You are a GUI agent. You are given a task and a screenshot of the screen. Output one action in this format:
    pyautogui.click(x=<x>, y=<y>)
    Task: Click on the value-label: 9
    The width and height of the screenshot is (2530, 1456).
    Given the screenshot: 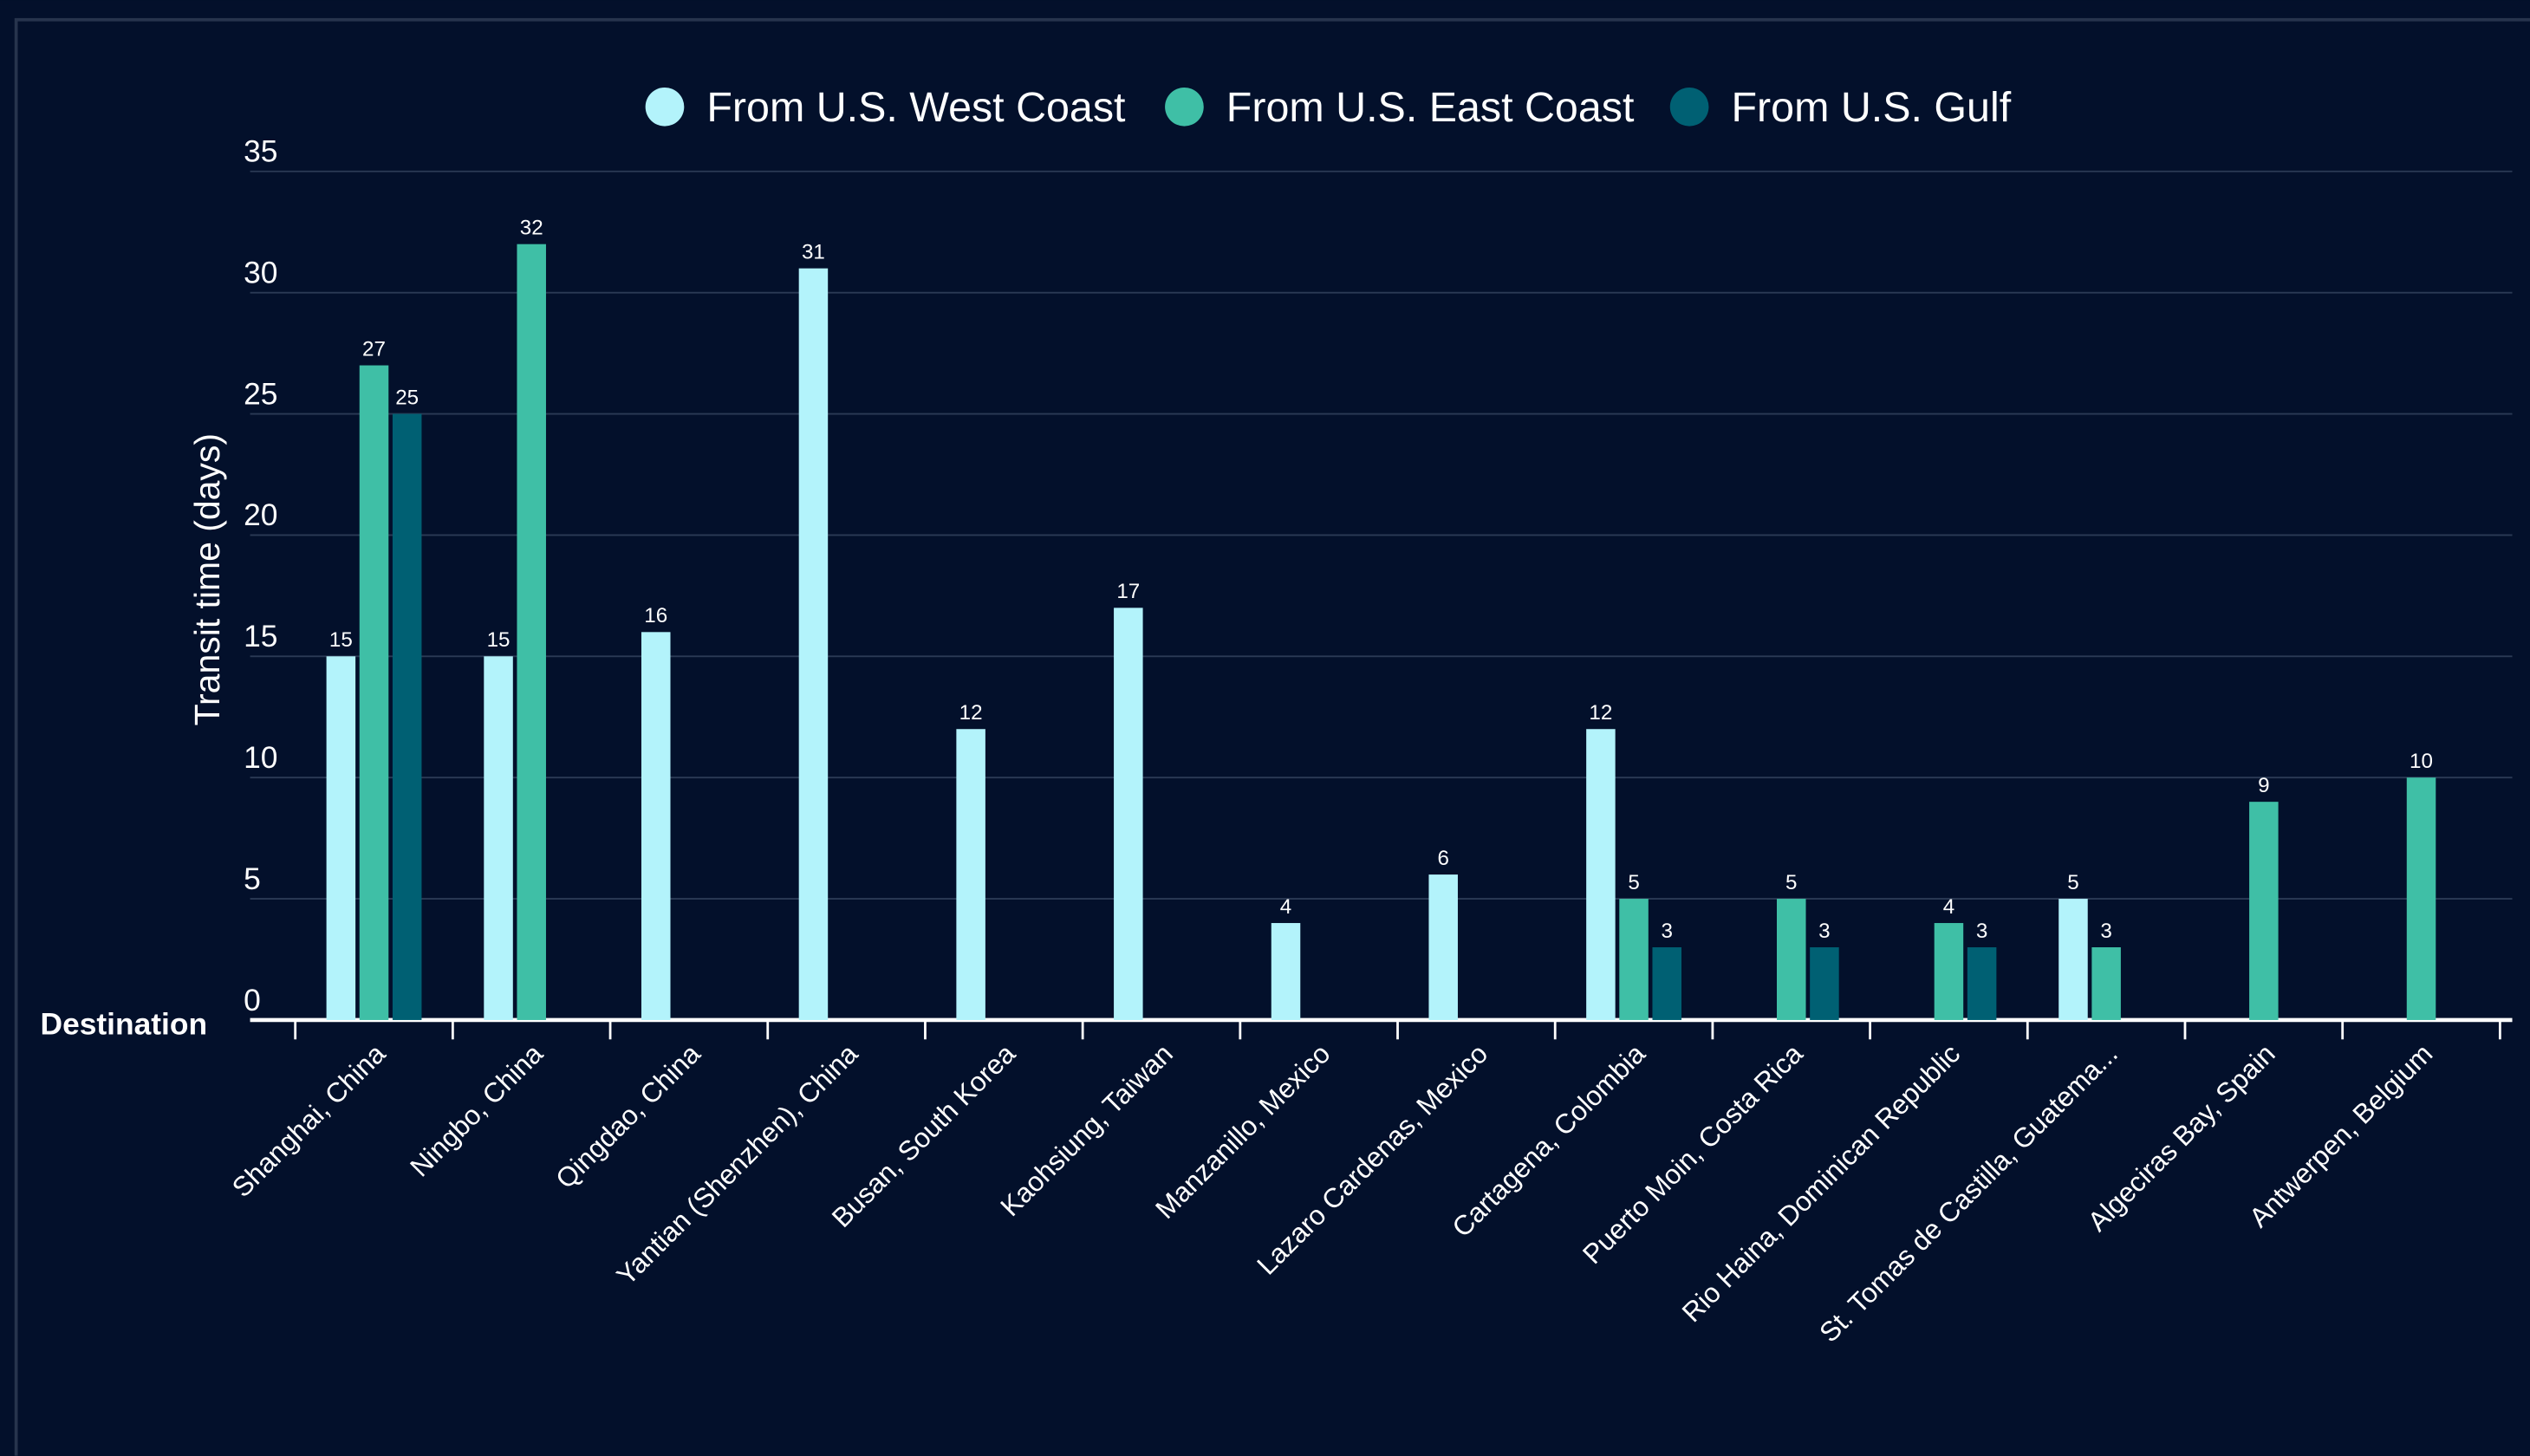 What is the action you would take?
    pyautogui.click(x=2263, y=785)
    